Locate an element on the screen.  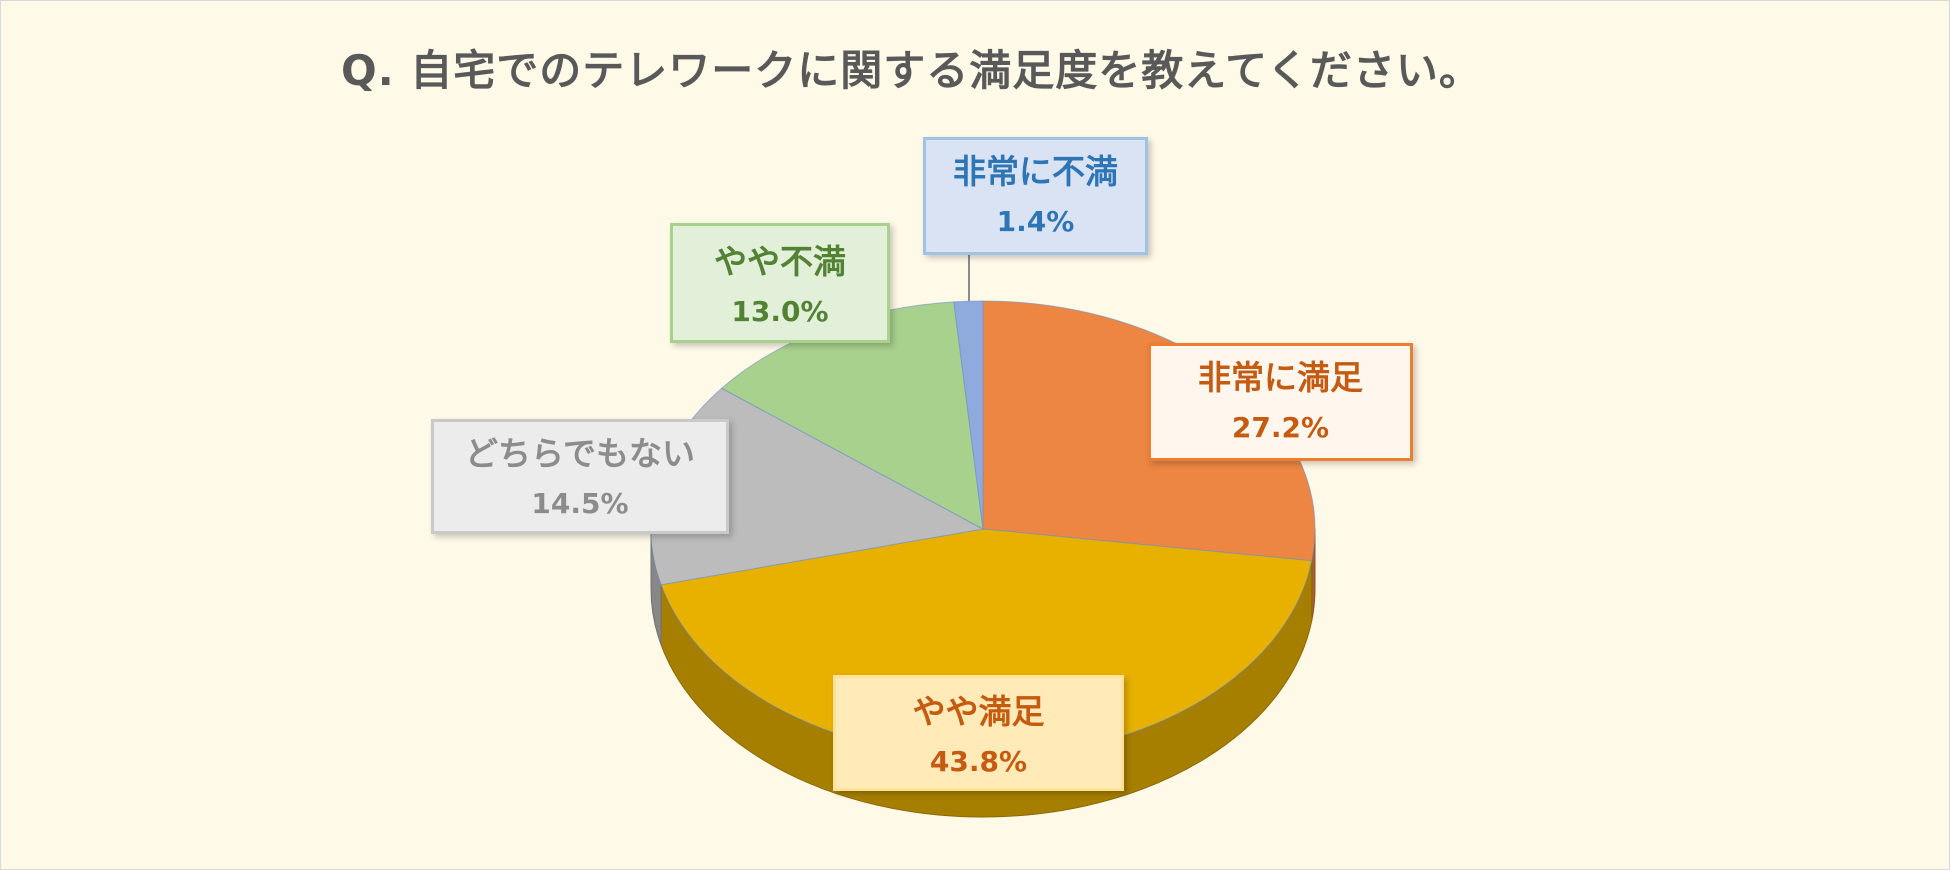
pie-slice-非常に不満 is located at coordinates (968, 415).